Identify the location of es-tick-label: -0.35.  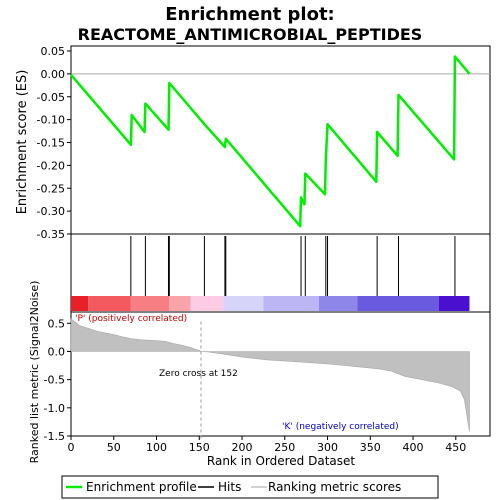
(51, 234).